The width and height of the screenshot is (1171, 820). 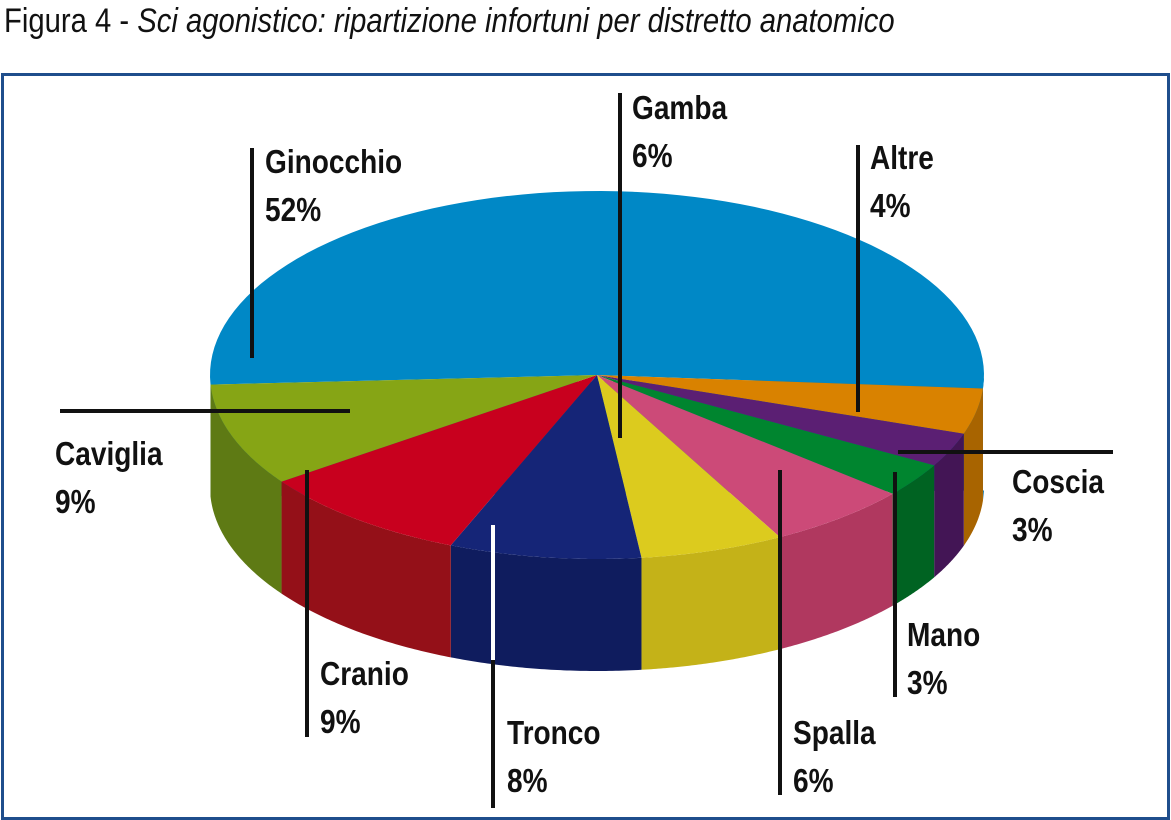 I want to click on label-mano: Mano 3%, so click(x=943, y=659).